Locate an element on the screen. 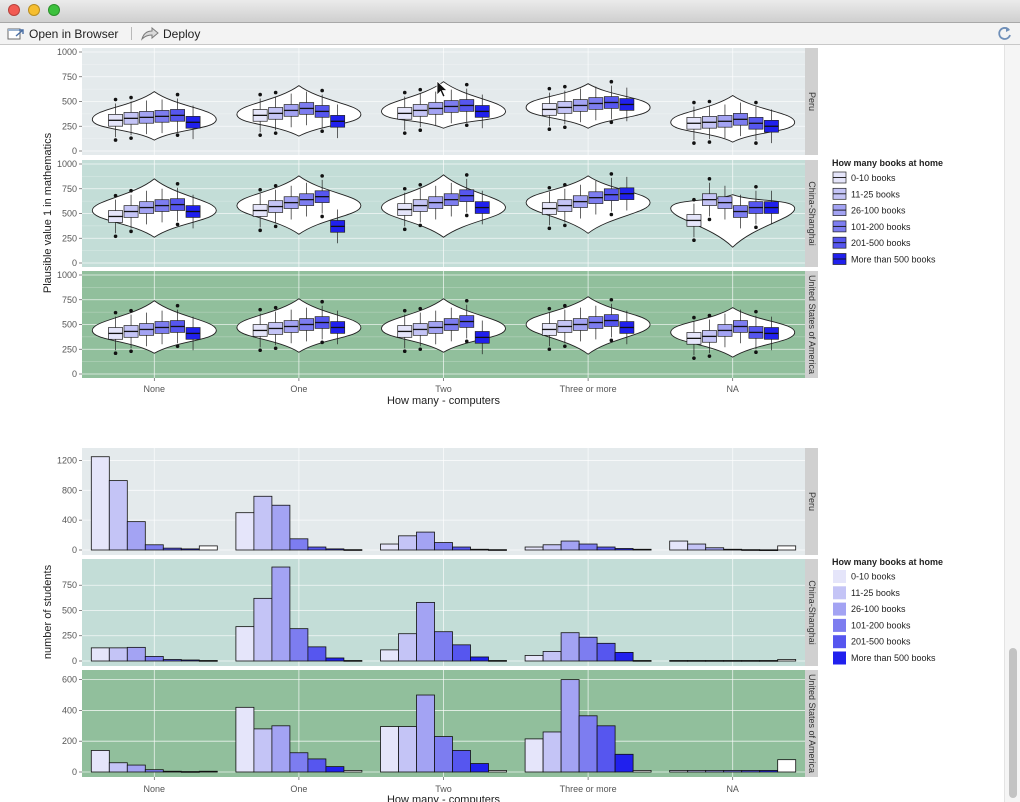 The height and width of the screenshot is (802, 1020). legend-label: 0-10 books is located at coordinates (873, 178).